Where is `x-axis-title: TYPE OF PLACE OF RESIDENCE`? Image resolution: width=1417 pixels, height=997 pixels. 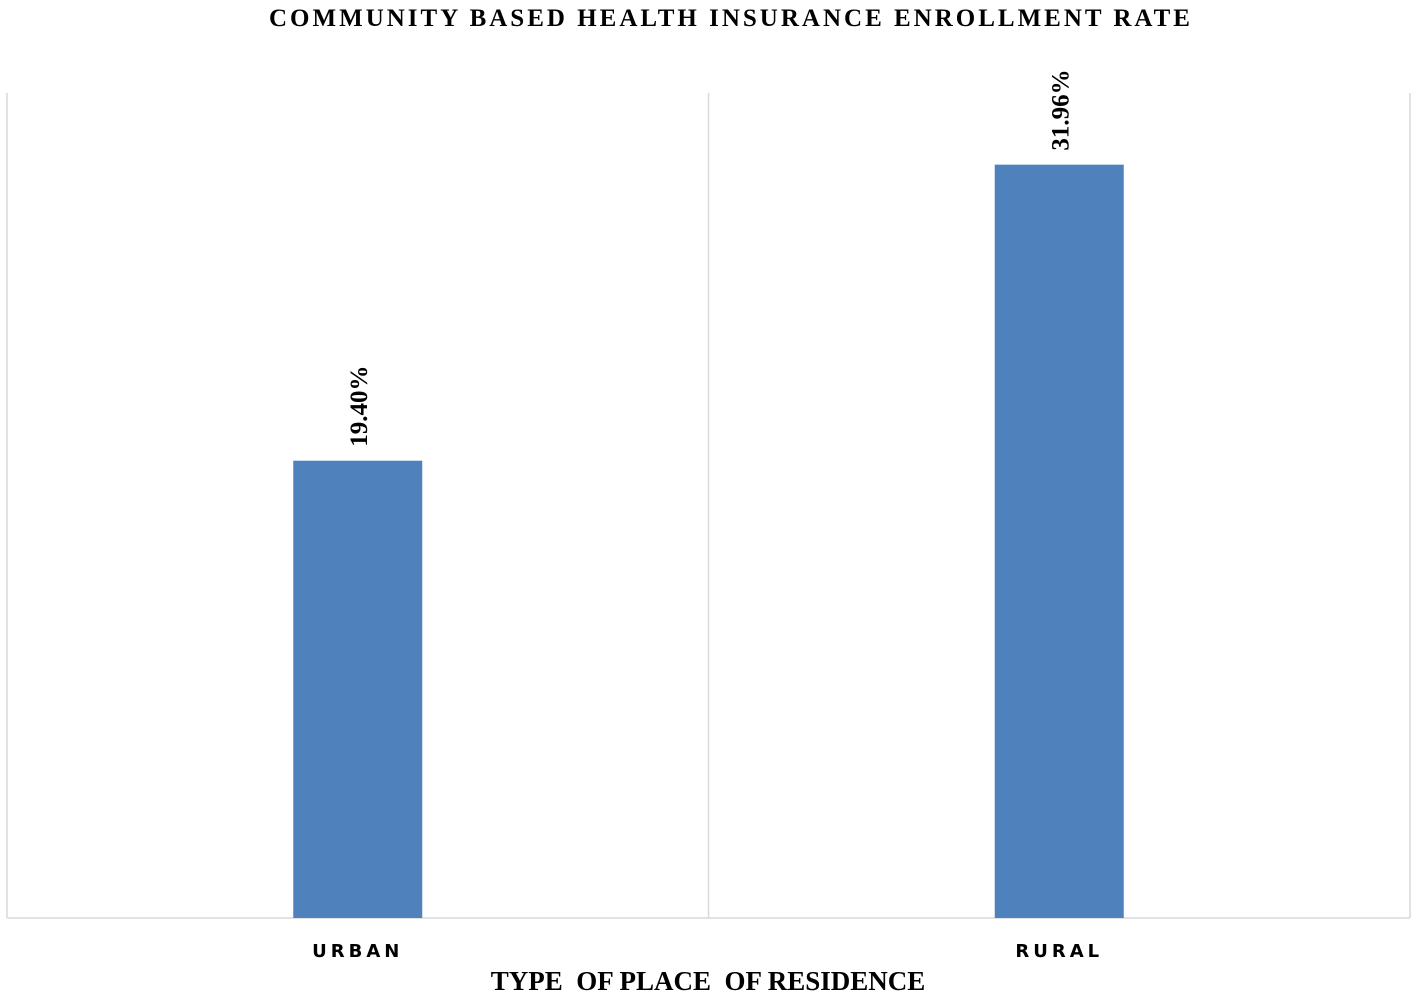 x-axis-title: TYPE OF PLACE OF RESIDENCE is located at coordinates (708, 981).